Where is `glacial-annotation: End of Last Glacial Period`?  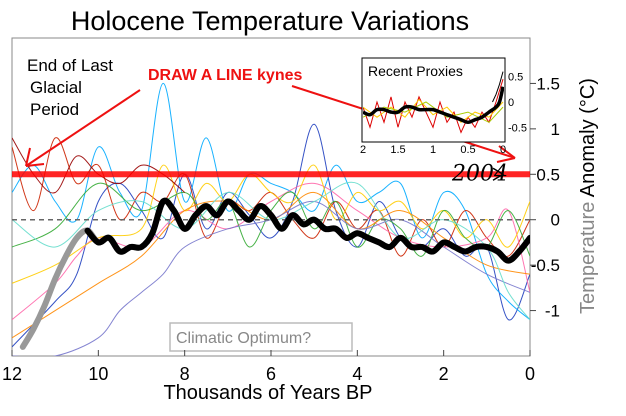
glacial-annotation: End of Last Glacial Period is located at coordinates (70, 87).